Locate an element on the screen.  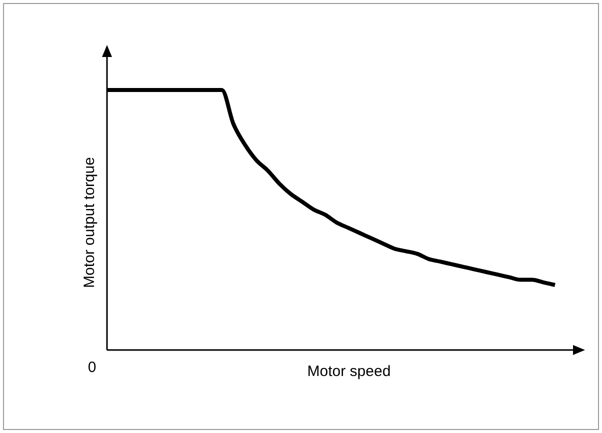
y-axis-title: Motor output torque is located at coordinates (89, 222).